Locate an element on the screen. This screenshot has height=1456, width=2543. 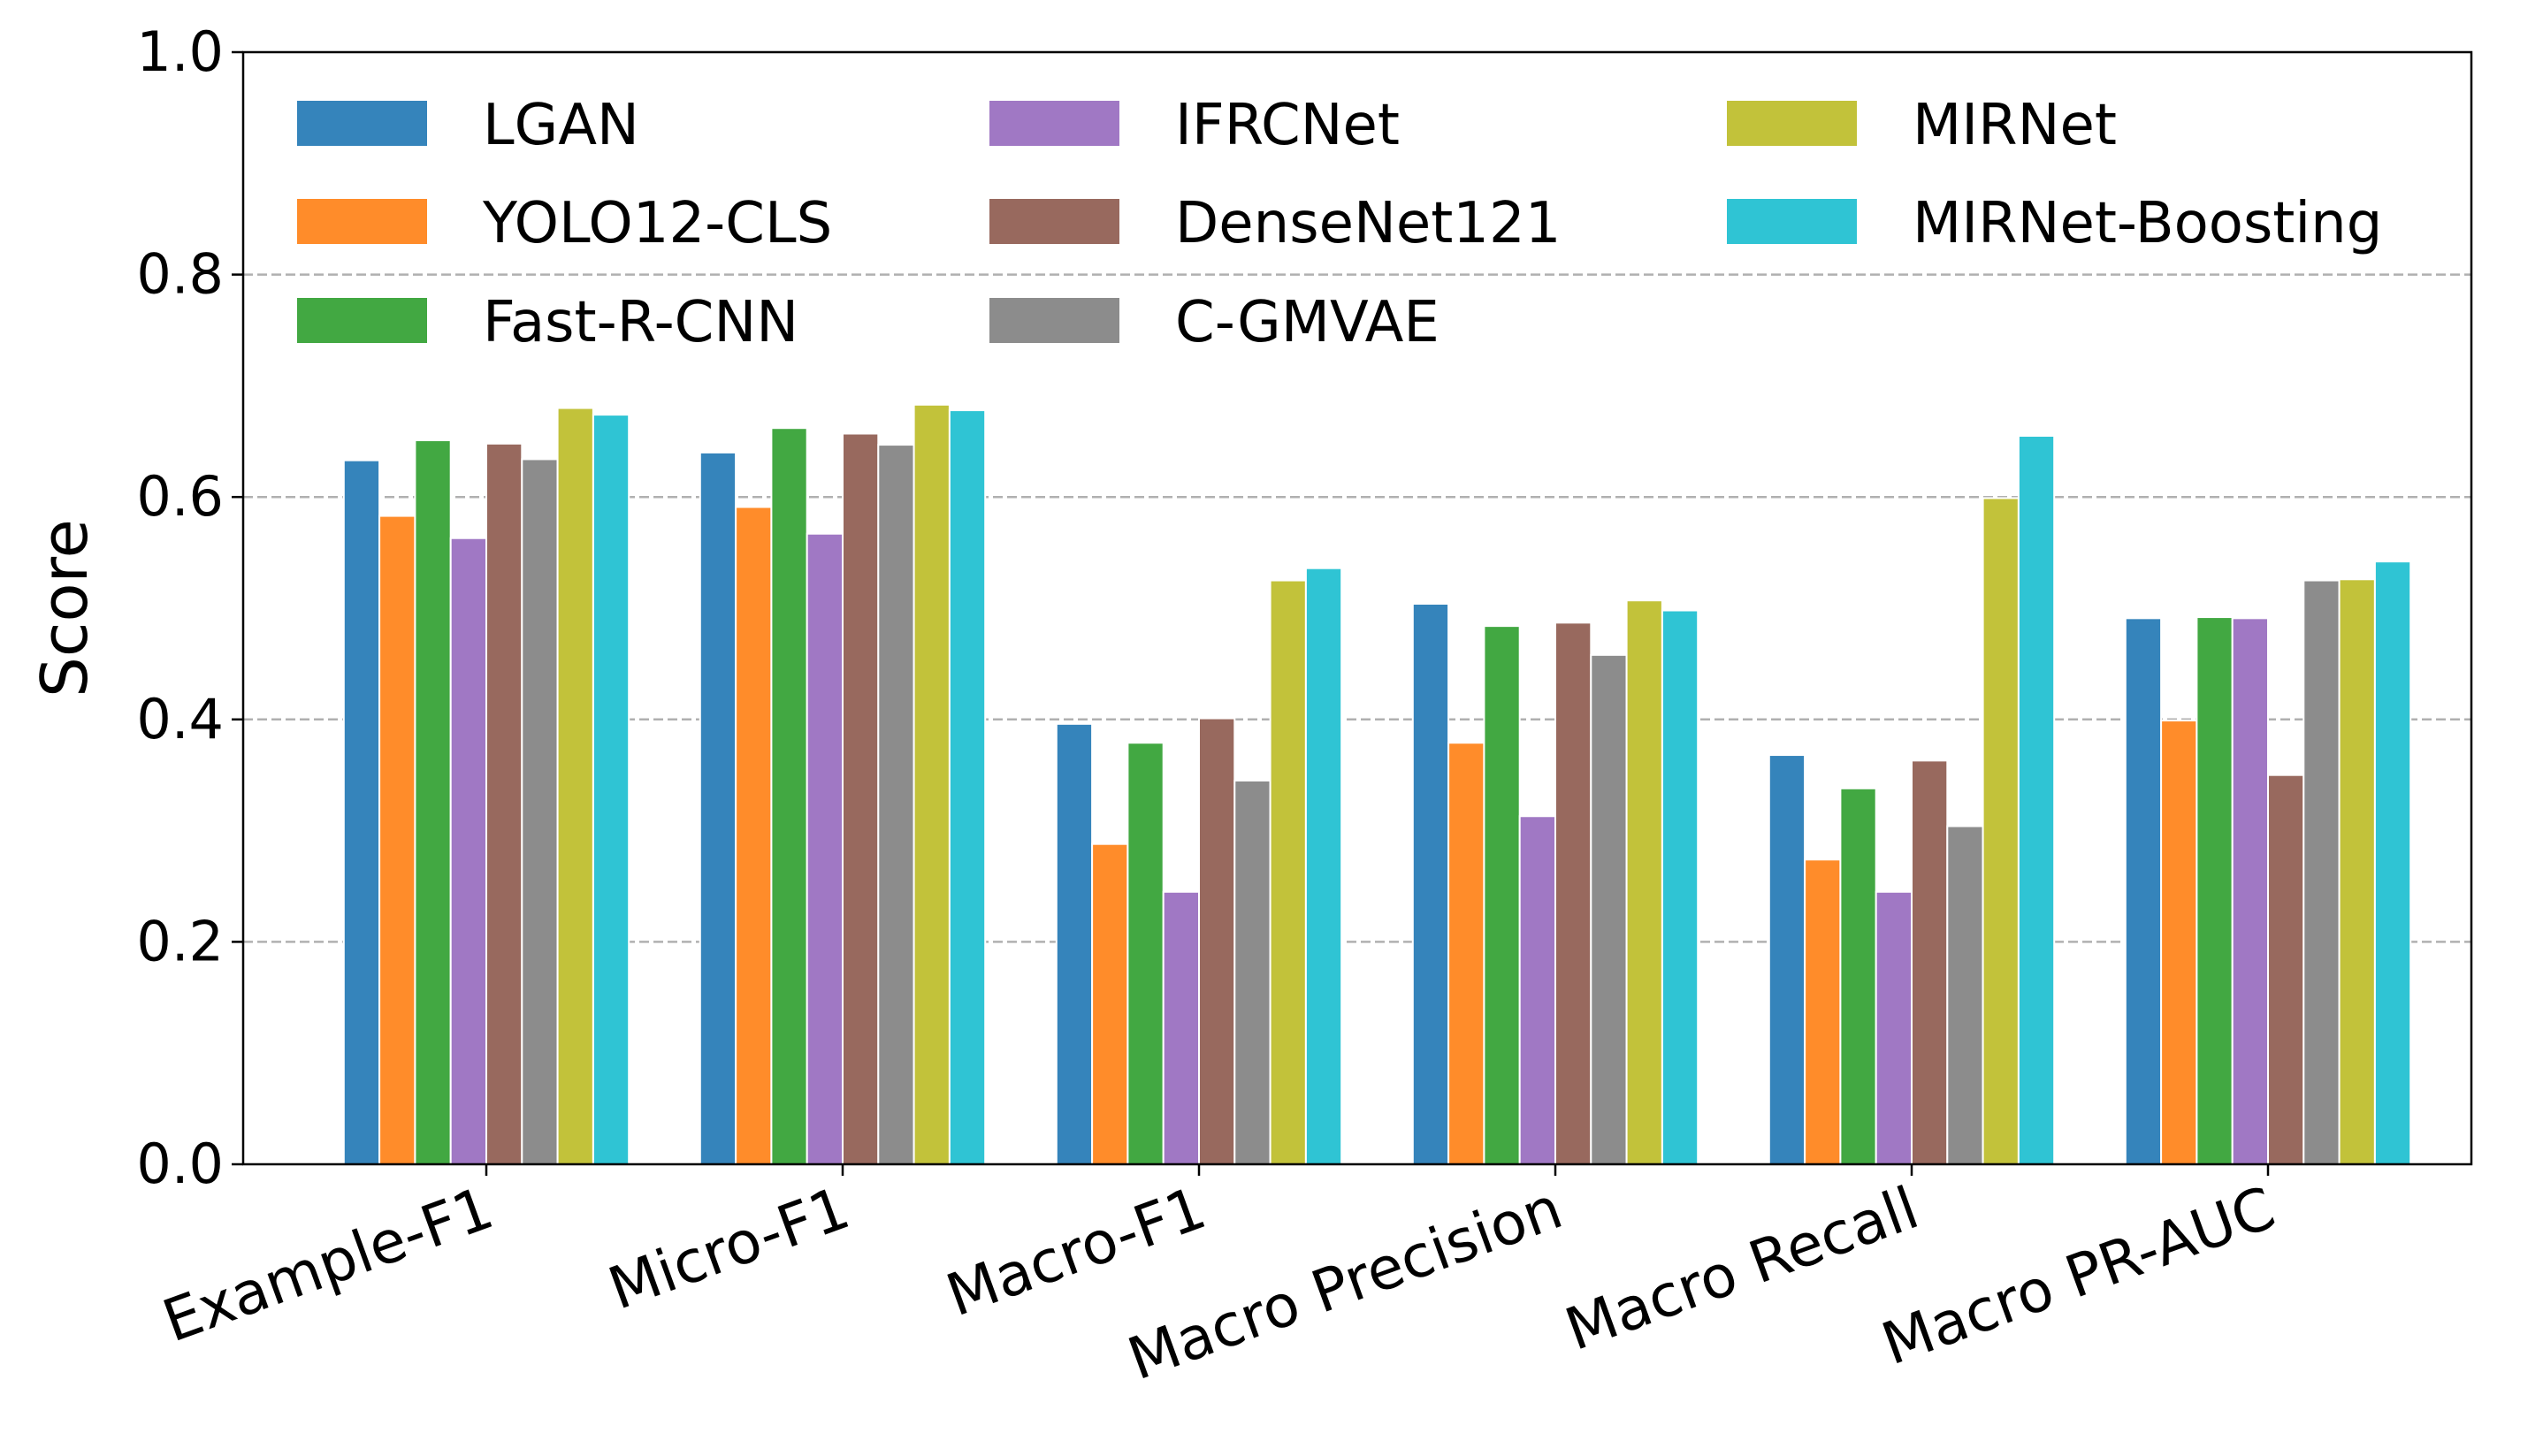
y-tick-label: 0.8 is located at coordinates (180, 274).